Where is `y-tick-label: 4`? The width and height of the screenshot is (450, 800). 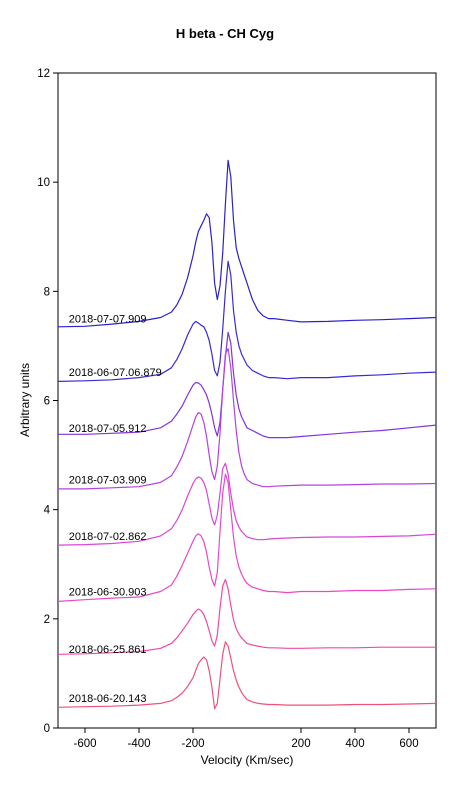 y-tick-label: 4 is located at coordinates (47, 511).